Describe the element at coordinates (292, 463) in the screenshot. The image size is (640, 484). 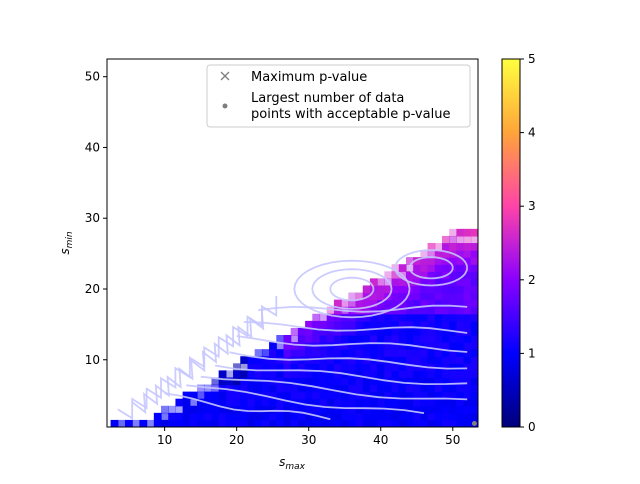
I see `x-axis-label: smax` at that location.